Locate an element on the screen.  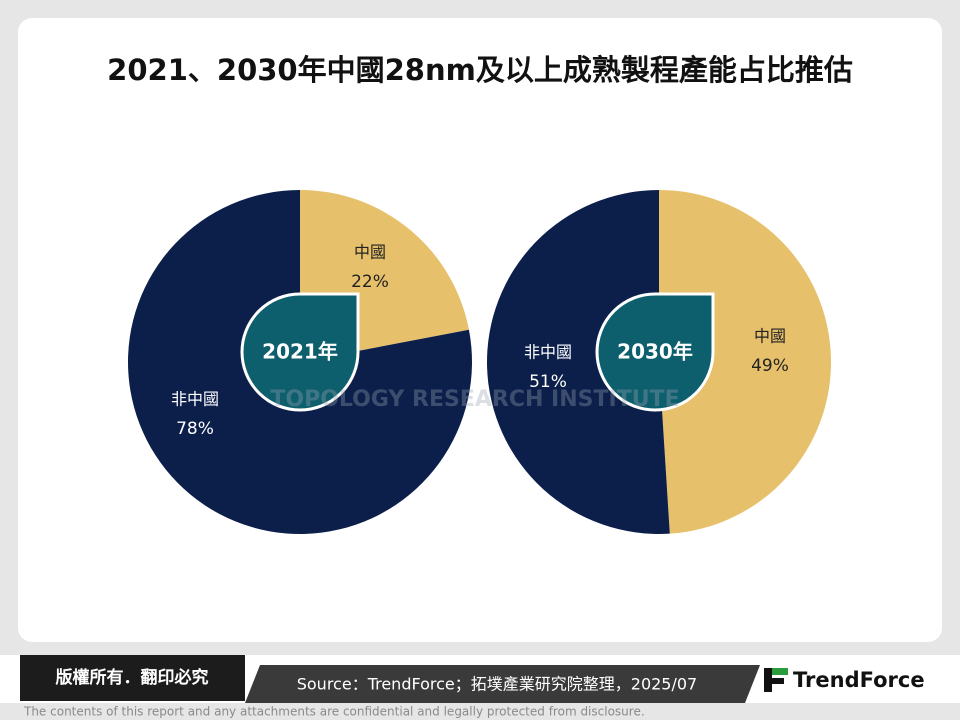
slice-value-label: 22% is located at coordinates (370, 282).